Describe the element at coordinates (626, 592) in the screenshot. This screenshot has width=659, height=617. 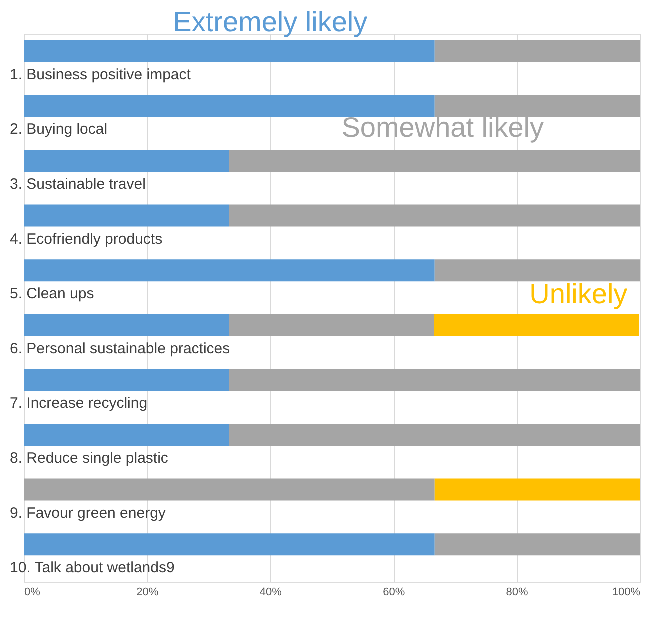
I see `x-tick-label: 100%` at that location.